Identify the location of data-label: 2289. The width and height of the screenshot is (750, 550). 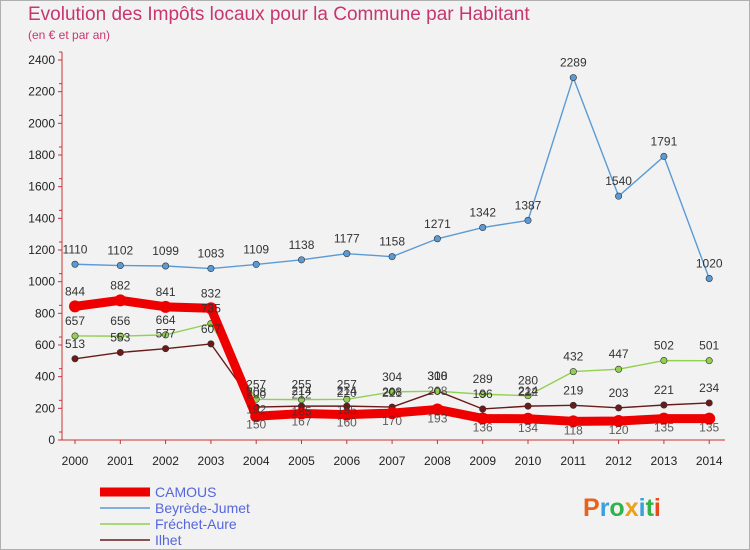
(573, 63).